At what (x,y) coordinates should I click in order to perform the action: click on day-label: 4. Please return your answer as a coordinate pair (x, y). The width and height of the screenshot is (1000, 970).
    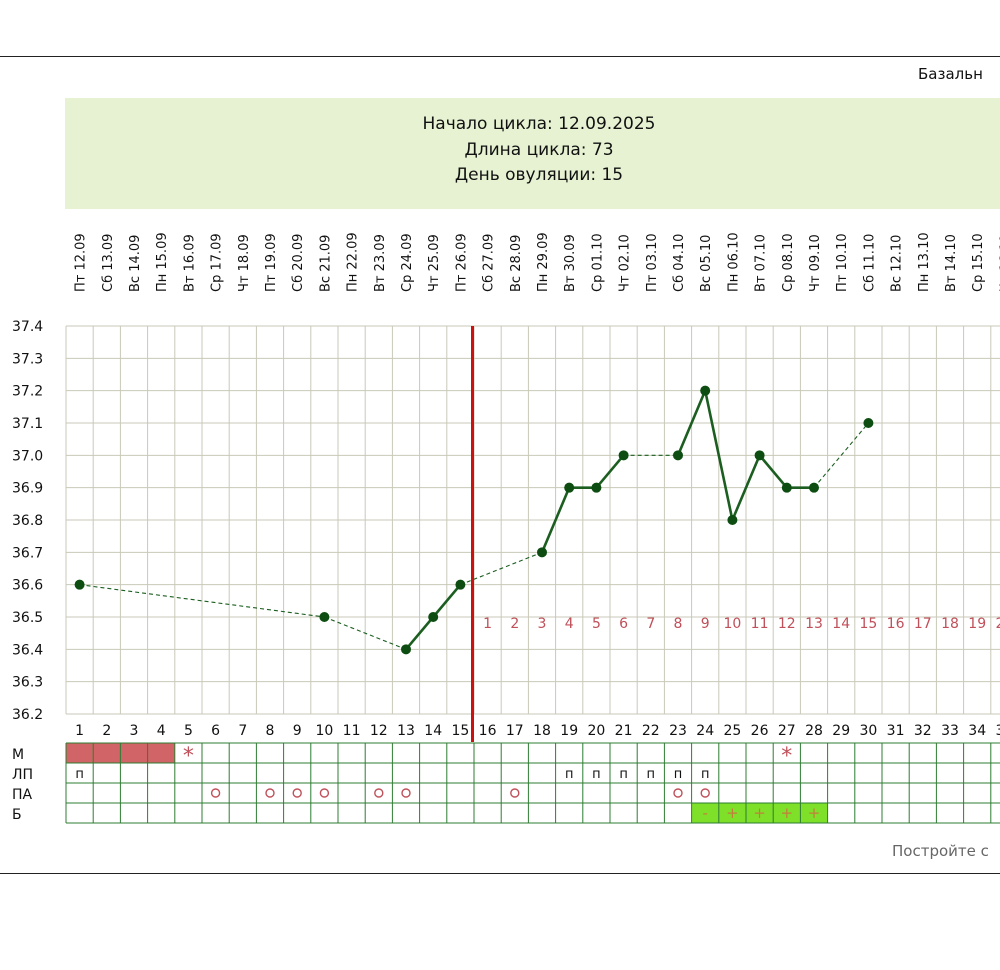
    Looking at the image, I should click on (161, 731).